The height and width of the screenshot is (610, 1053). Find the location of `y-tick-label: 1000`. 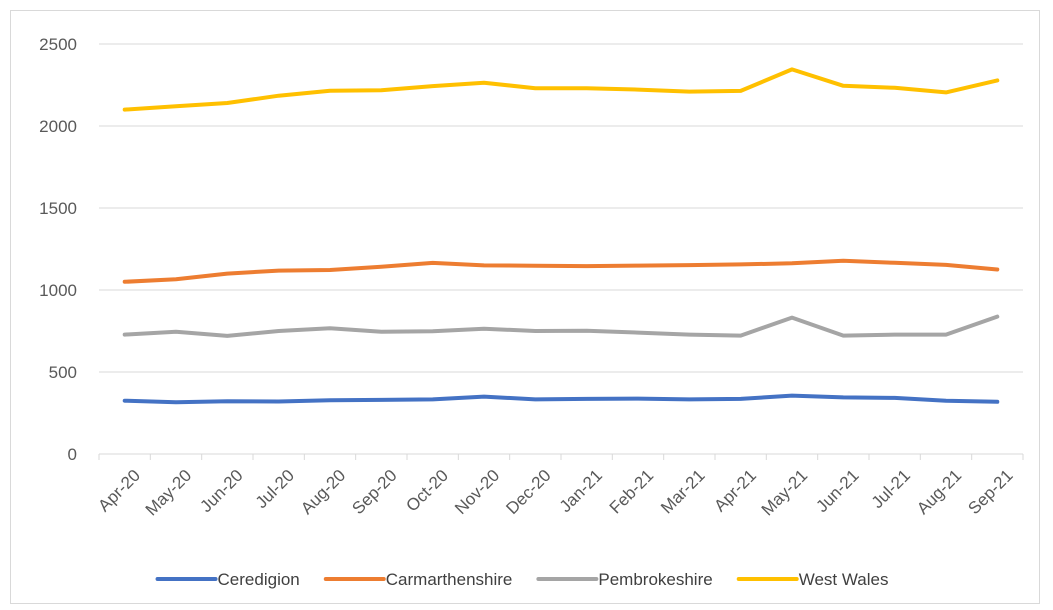

y-tick-label: 1000 is located at coordinates (58, 290).